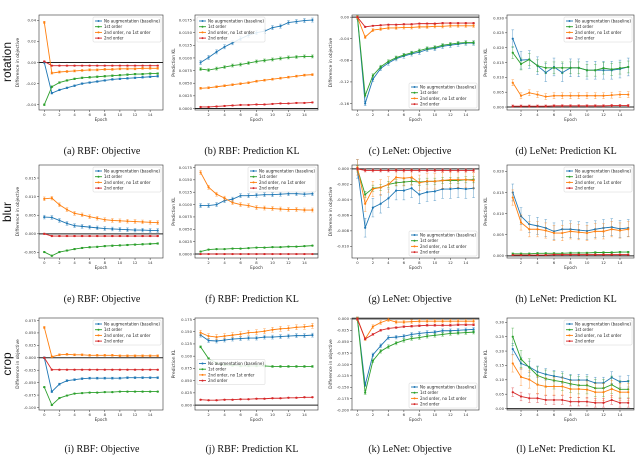 The image size is (640, 472). Describe the element at coordinates (18, 364) in the screenshot. I see `y-axis-label: Difference in objective` at that location.